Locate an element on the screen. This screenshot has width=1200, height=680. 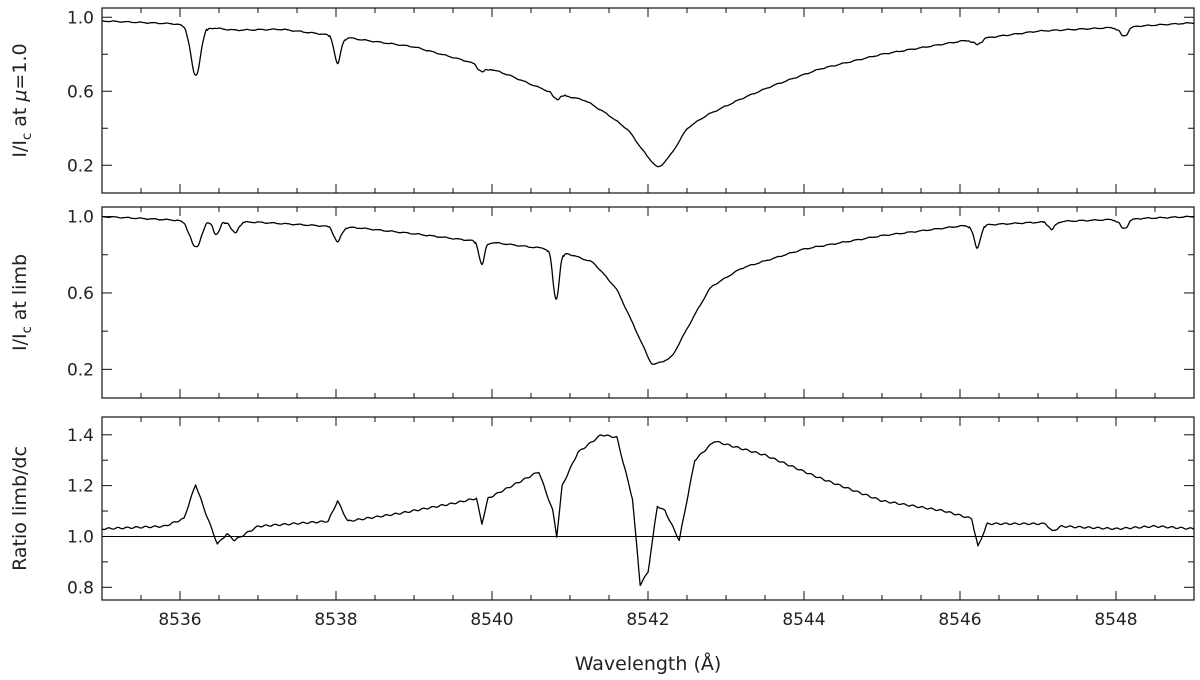
y-axis-title-main: Ratio limb/dc is located at coordinates (20, 508).